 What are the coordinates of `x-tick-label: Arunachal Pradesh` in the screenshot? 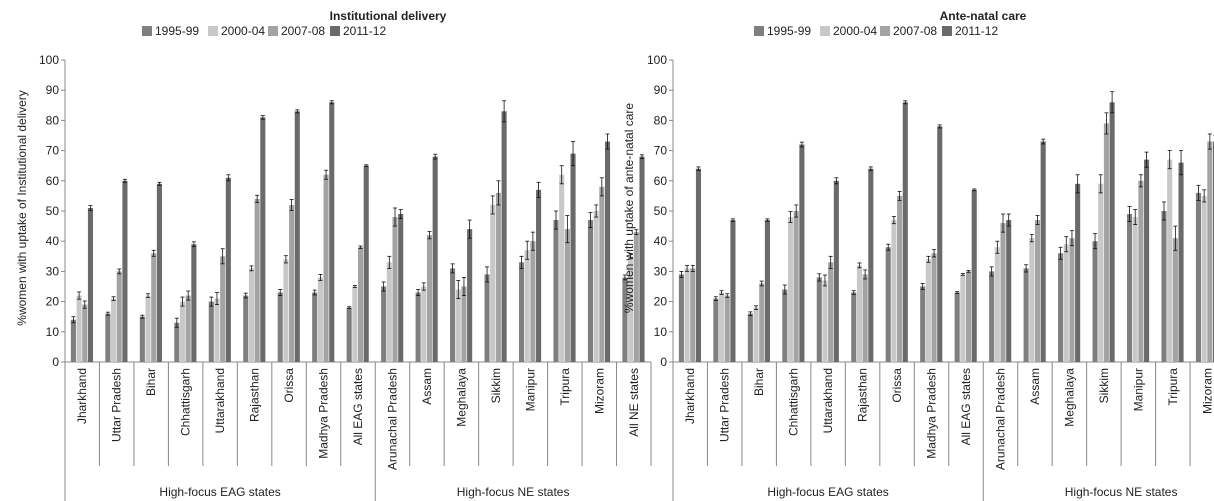 It's located at (392, 419).